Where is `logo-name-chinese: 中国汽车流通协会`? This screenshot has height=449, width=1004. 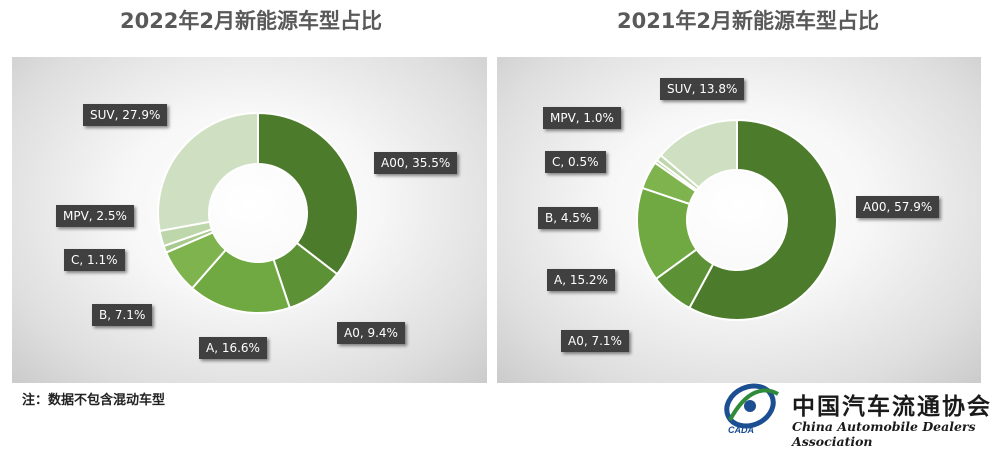
logo-name-chinese: 中国汽车流通协会 is located at coordinates (892, 406).